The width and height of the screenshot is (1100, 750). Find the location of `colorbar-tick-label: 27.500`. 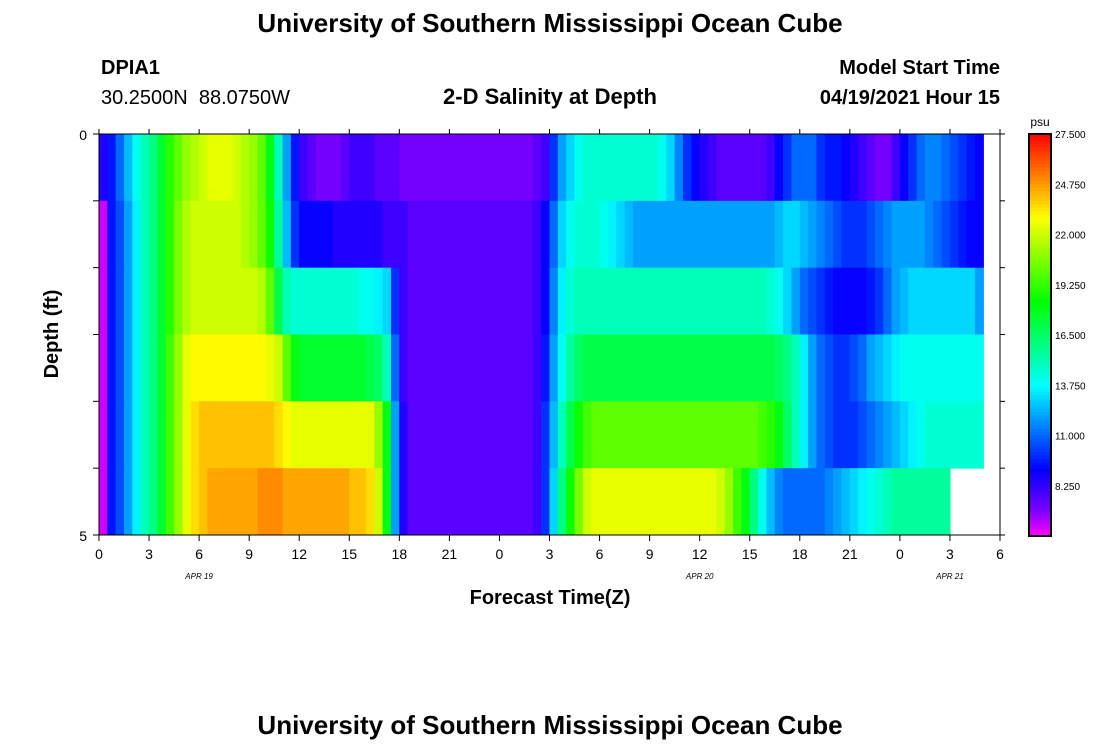

colorbar-tick-label: 27.500 is located at coordinates (1070, 135).